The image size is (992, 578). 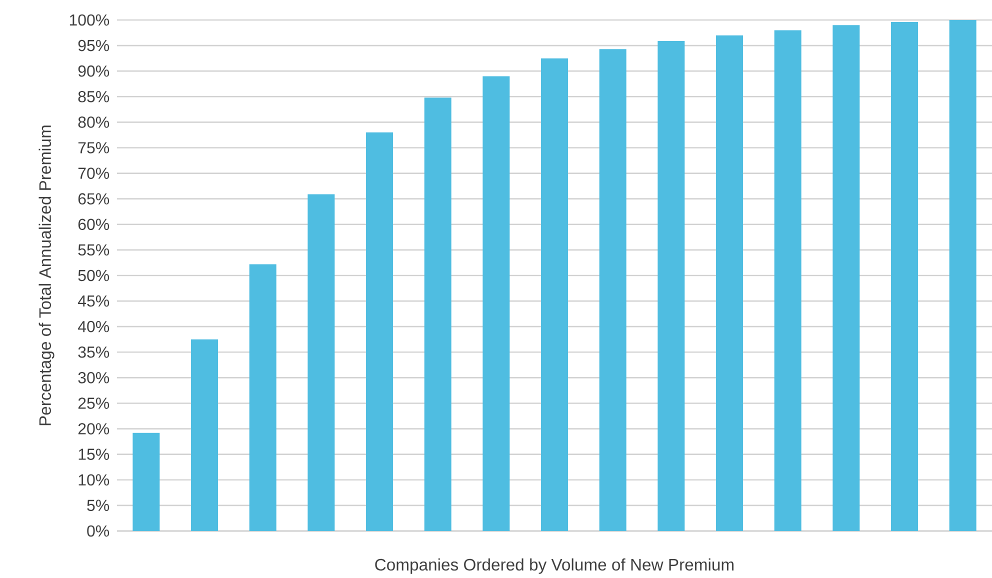 I want to click on y-tick-label: 75%, so click(x=94, y=148).